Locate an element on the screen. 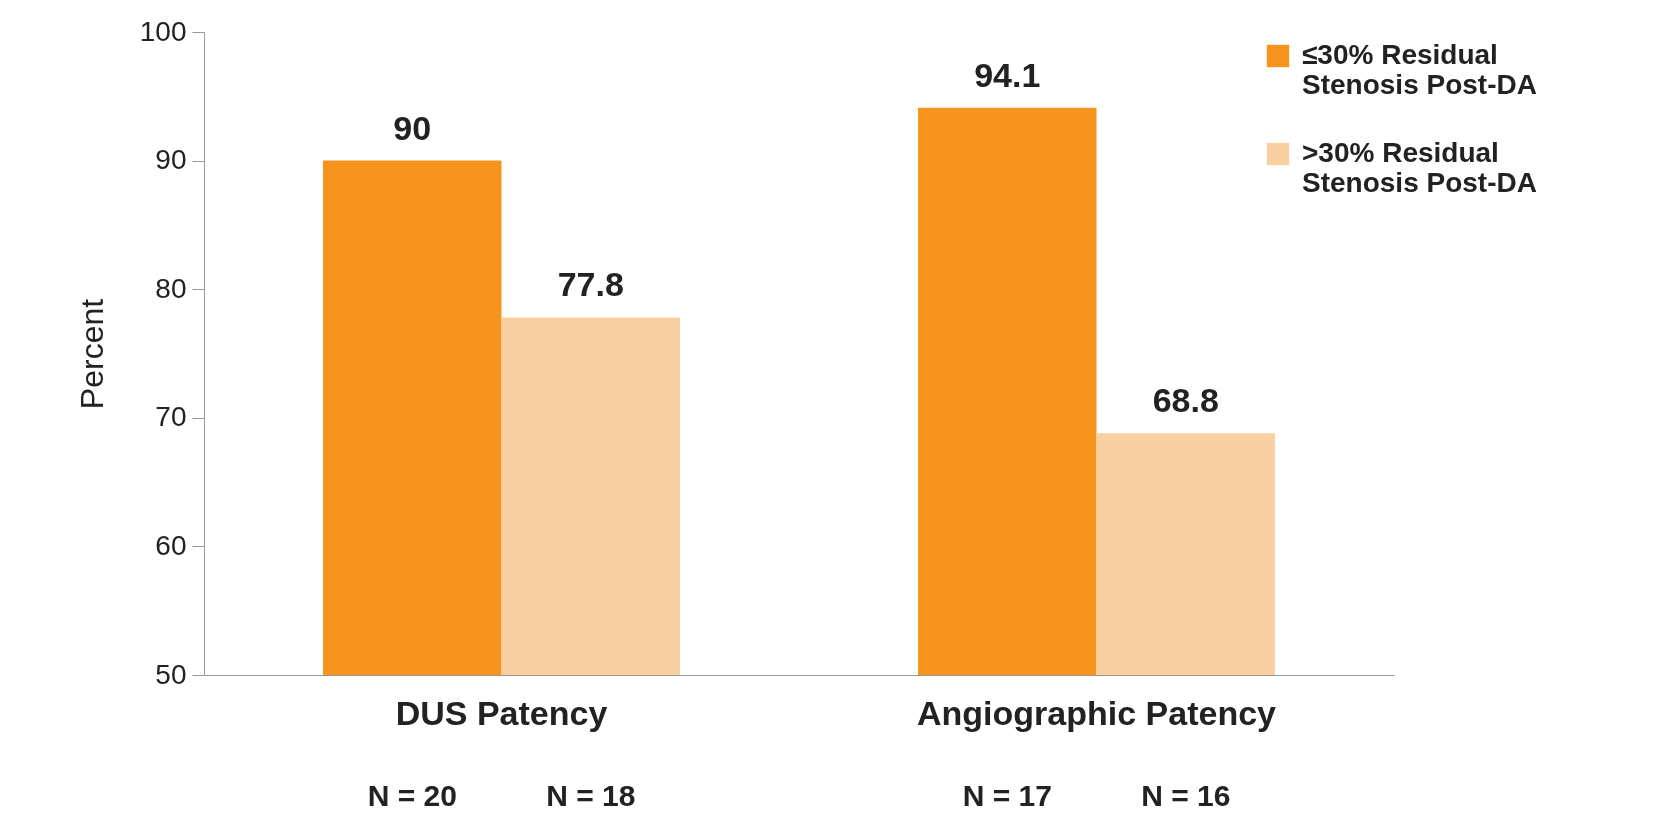 This screenshot has height=822, width=1665. x-tick-label: DUS Patency is located at coordinates (501, 712).